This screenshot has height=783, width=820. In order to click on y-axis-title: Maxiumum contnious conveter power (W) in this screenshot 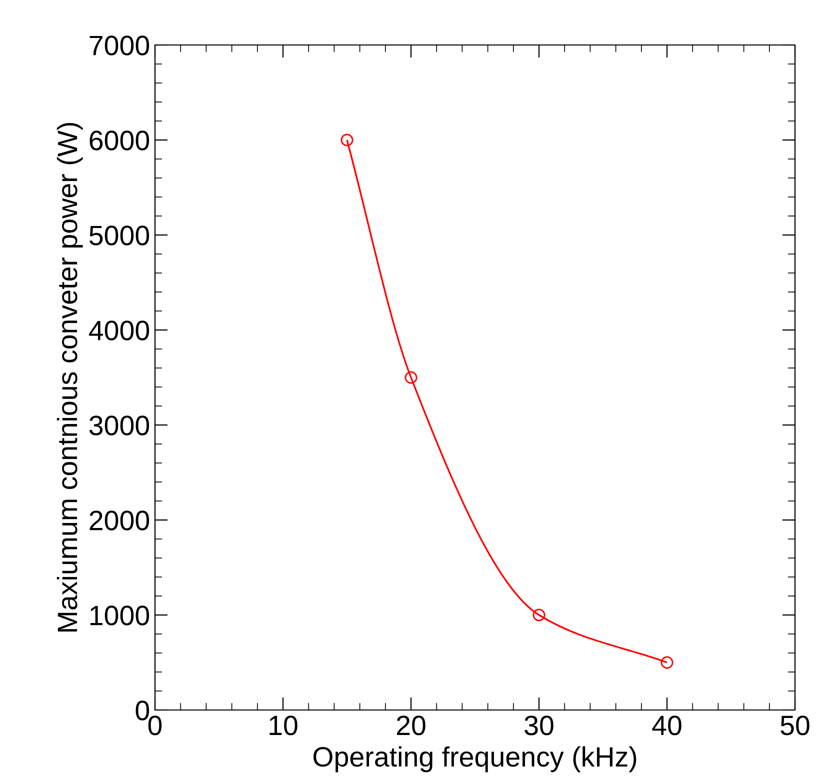, I will do `click(69, 377)`.